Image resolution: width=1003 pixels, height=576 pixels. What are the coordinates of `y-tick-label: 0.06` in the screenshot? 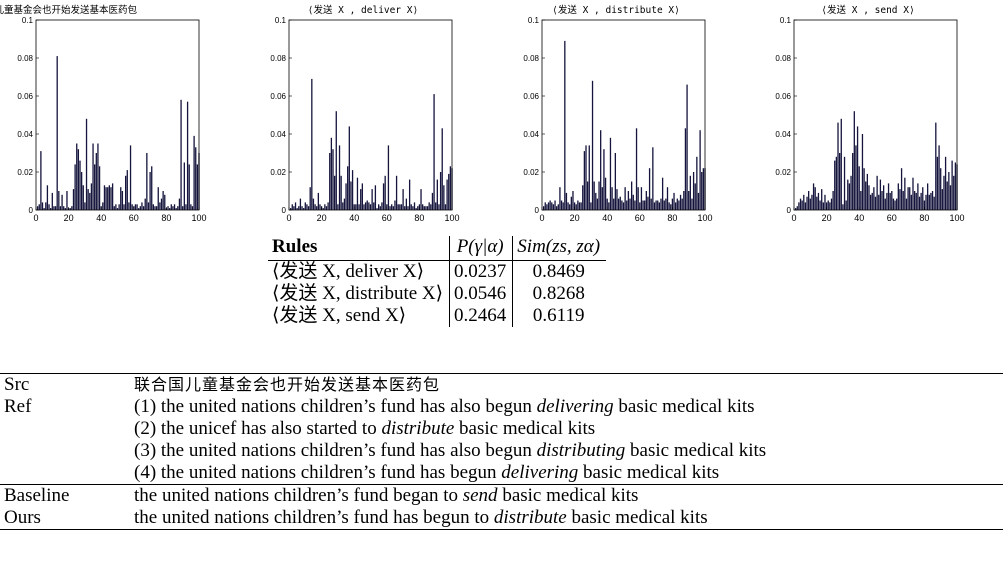 It's located at (783, 96).